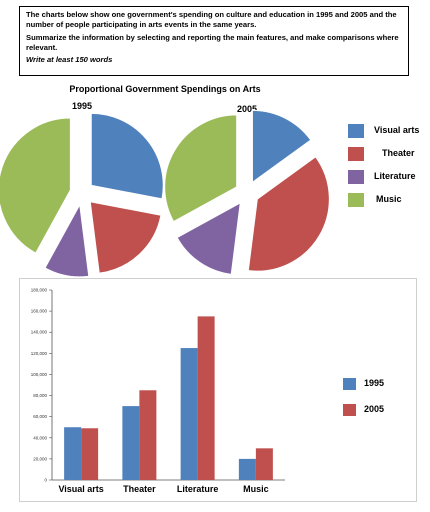 The width and height of the screenshot is (430, 512). What do you see at coordinates (35, 185) in the screenshot?
I see `pie-1995-slice-music` at bounding box center [35, 185].